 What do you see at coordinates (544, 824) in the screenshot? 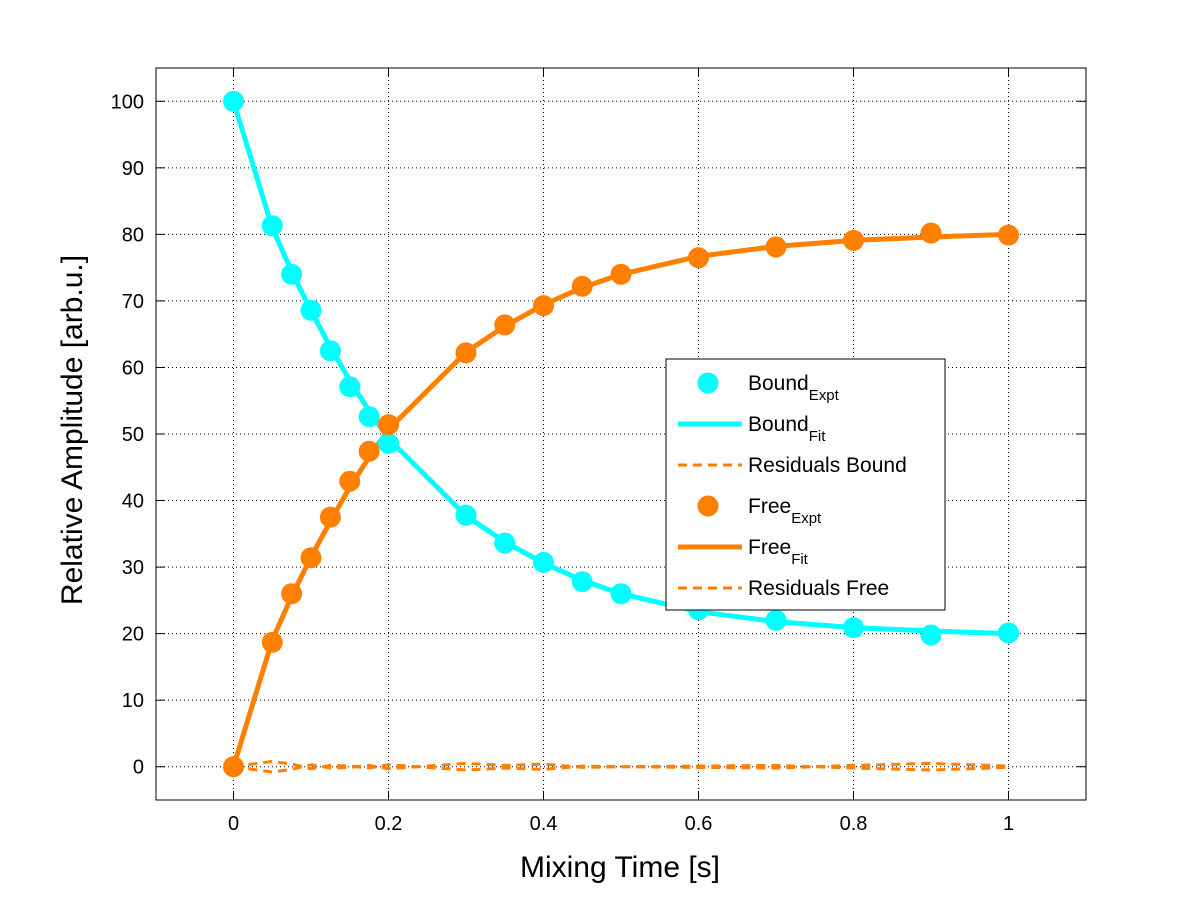
I see `x-tick-label: 0.4` at bounding box center [544, 824].